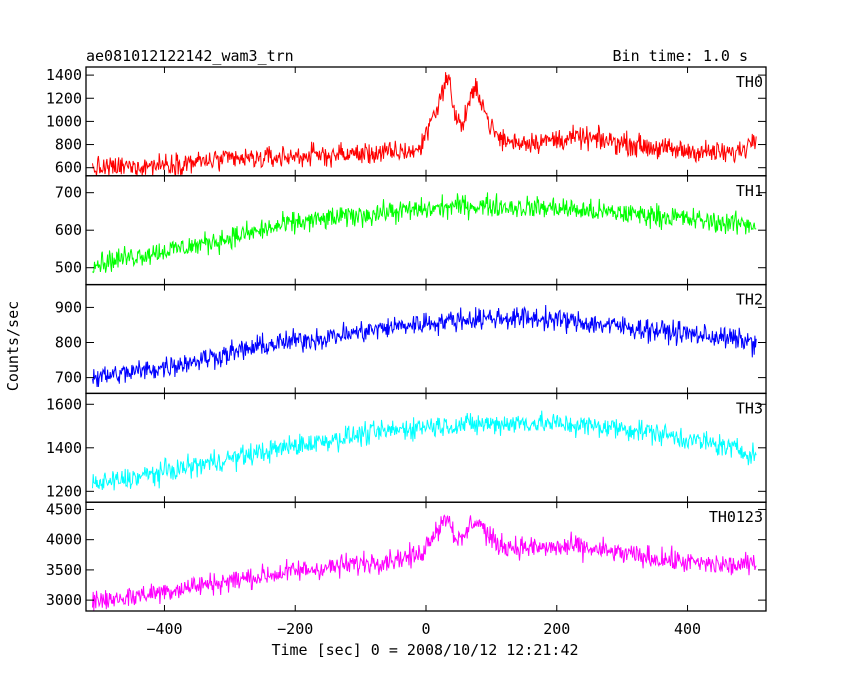 This screenshot has height=680, width=850. I want to click on y-tick-label: 1000, so click(64, 121).